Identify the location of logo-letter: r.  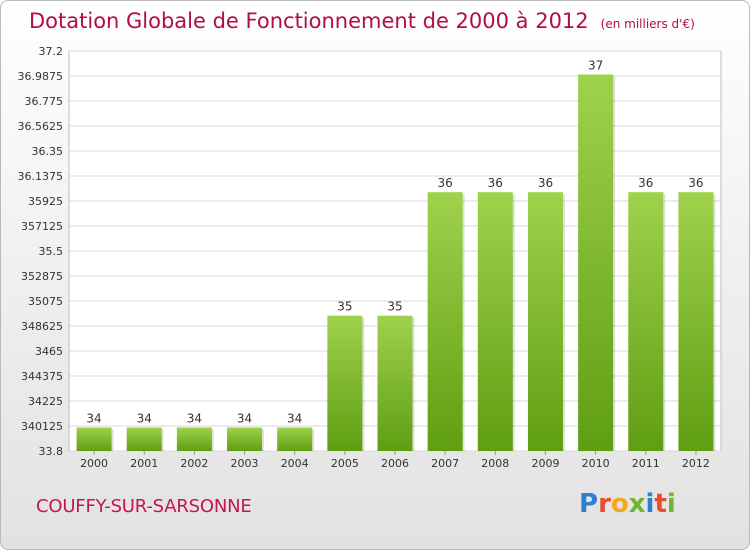
(604, 504).